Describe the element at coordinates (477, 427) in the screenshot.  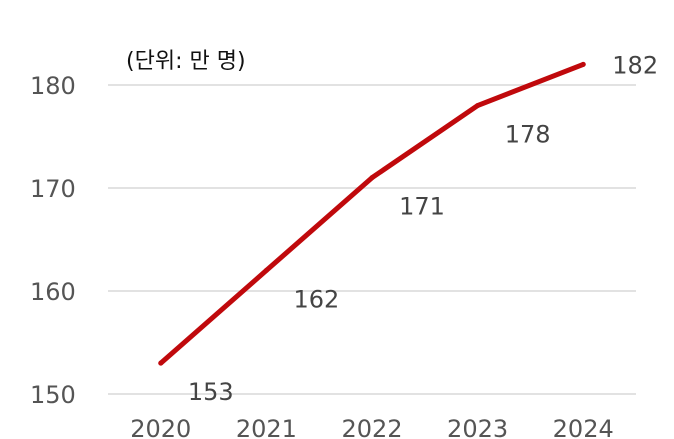
I see `x-tick-label-2023: 2023` at that location.